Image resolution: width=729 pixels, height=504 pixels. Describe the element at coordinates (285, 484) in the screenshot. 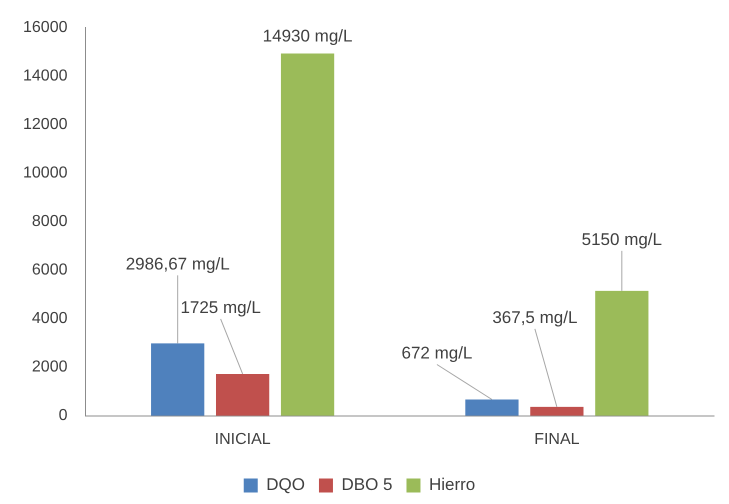

I see `legend-label: DQO` at that location.